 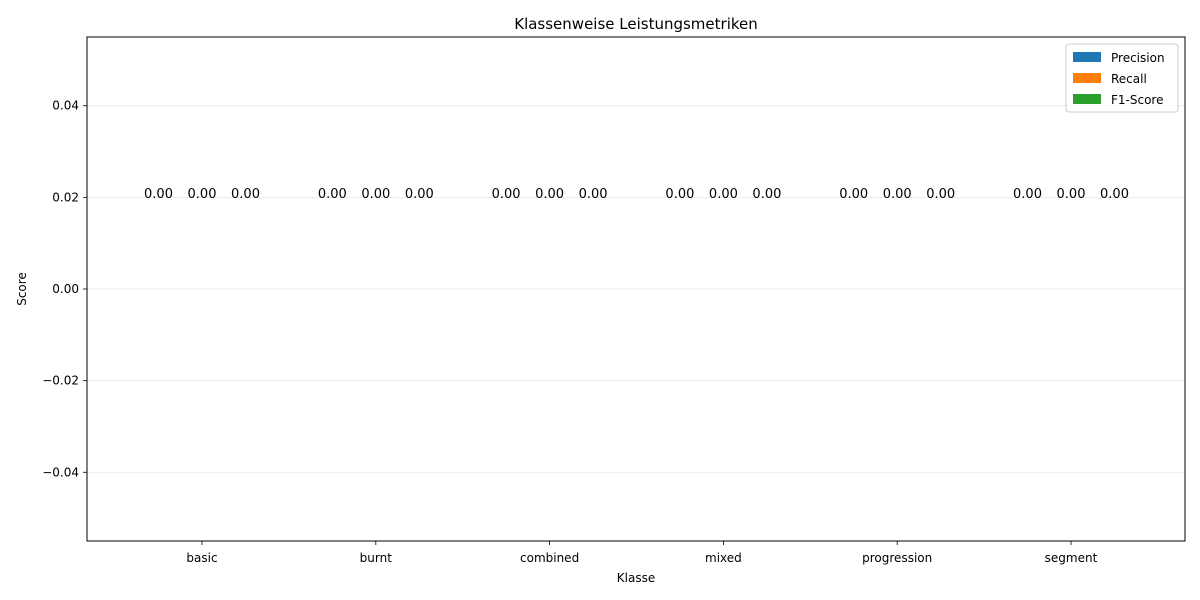 I want to click on chart-title: Klassenweise Leistungsmetriken, so click(x=636, y=24).